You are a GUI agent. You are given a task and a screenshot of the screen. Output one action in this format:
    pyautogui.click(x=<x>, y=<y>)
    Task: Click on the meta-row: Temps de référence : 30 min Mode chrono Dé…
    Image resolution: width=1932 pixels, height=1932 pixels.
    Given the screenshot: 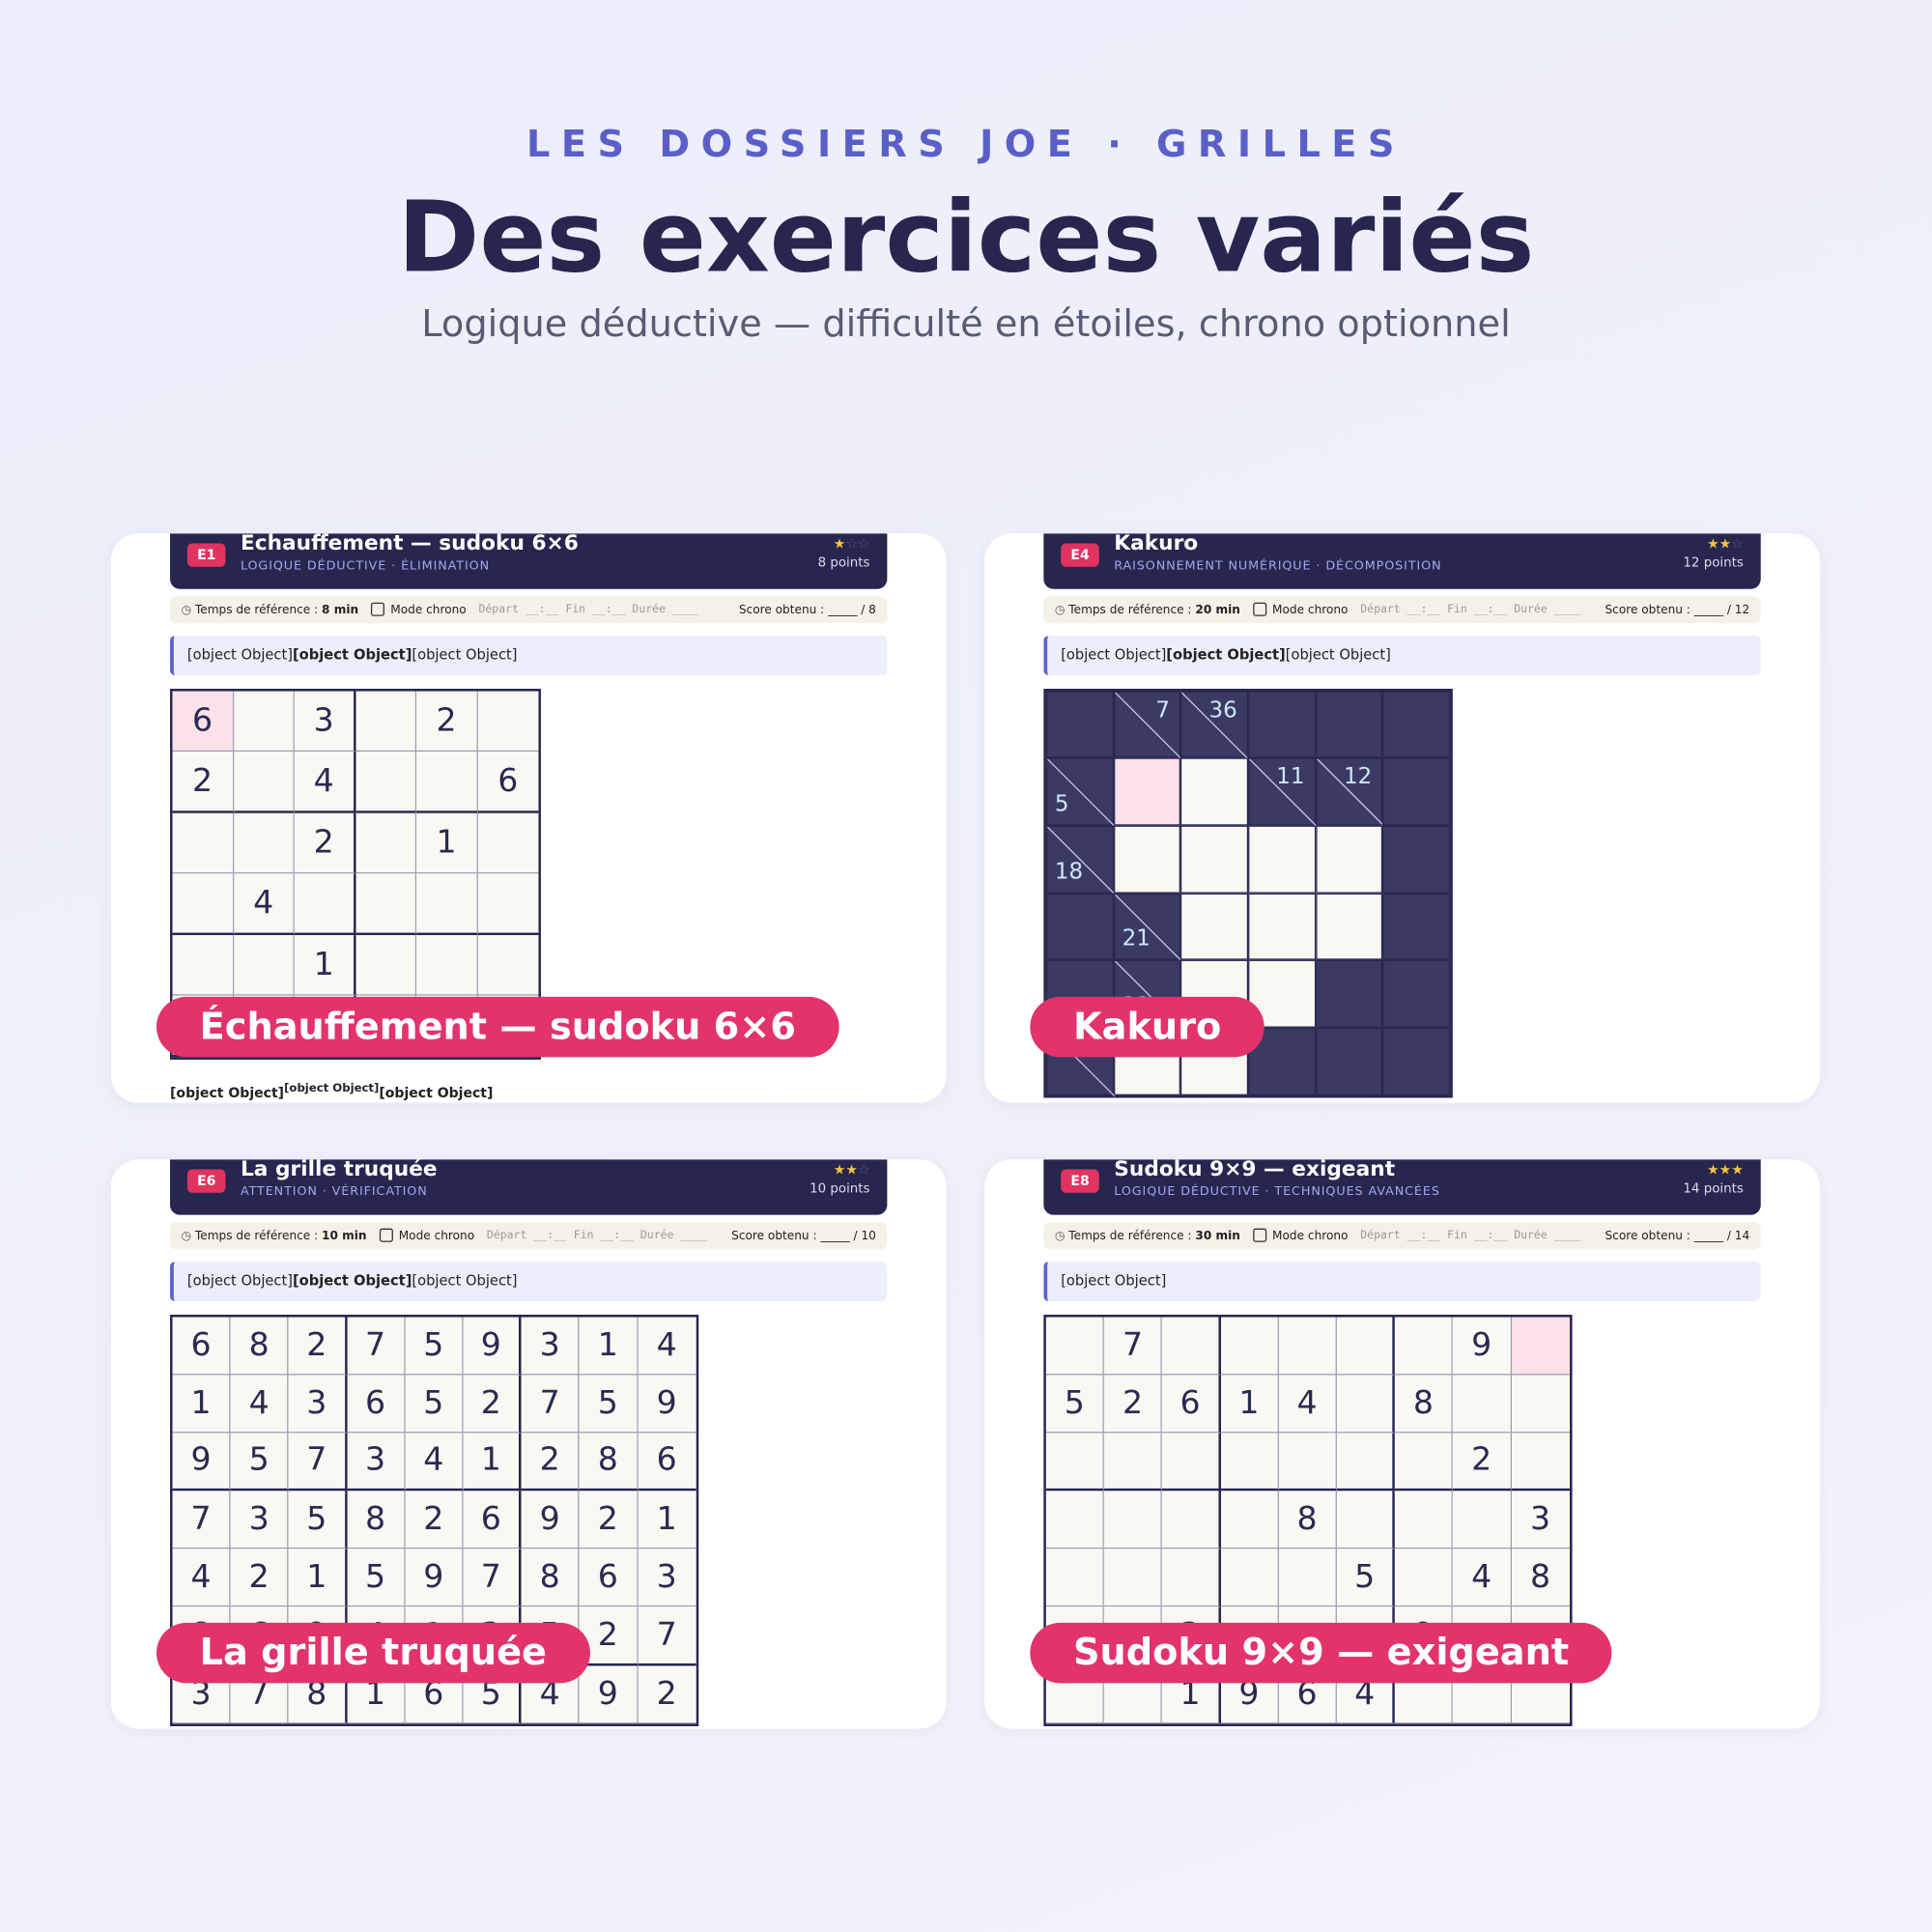 What is the action you would take?
    pyautogui.click(x=1402, y=1236)
    